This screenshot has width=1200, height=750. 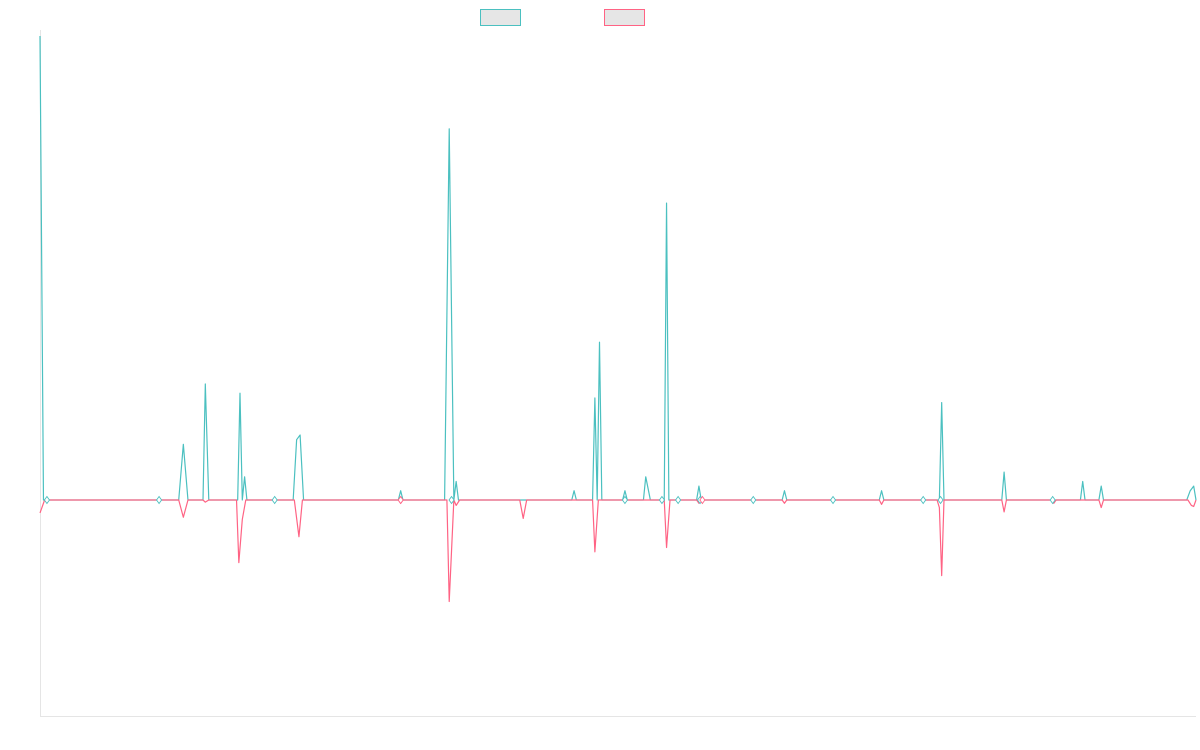 I want to click on legend, so click(x=562, y=17).